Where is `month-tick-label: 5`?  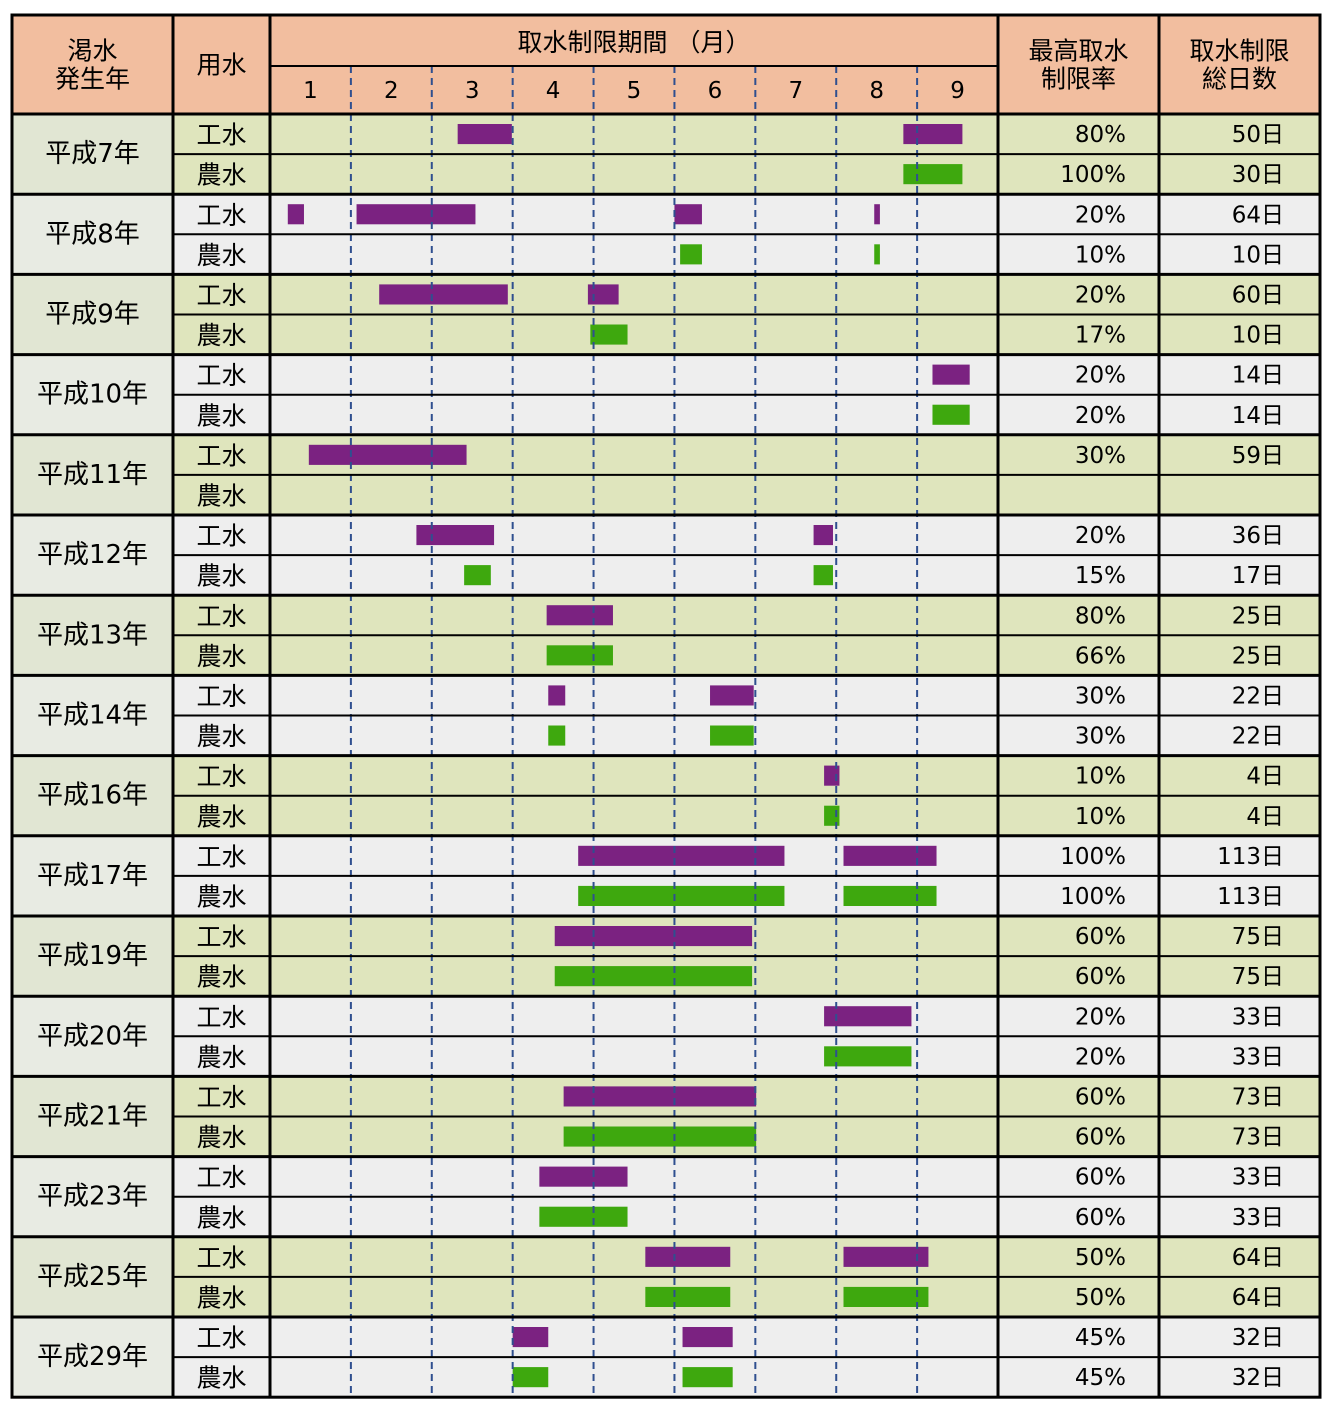
month-tick-label: 5 is located at coordinates (634, 91).